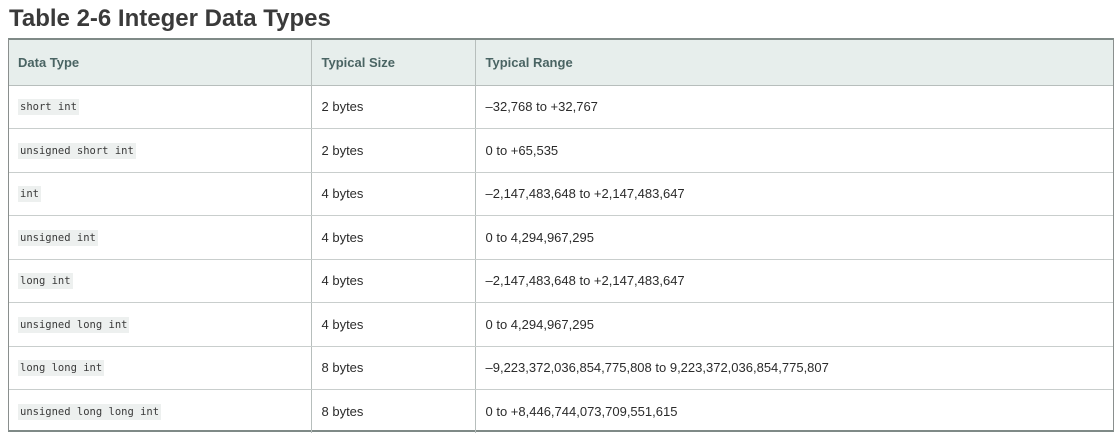 The height and width of the screenshot is (438, 1120). I want to click on table-row: short int 2 bytes –32,768 to +32,767, so click(561, 107).